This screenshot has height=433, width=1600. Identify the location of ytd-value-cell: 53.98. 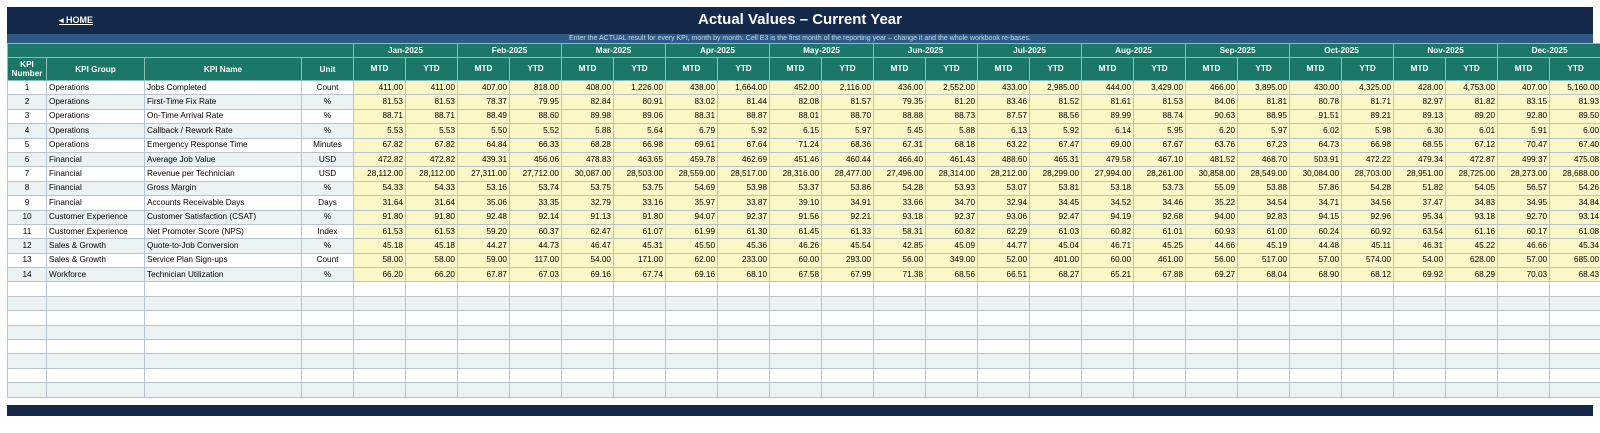
(744, 188).